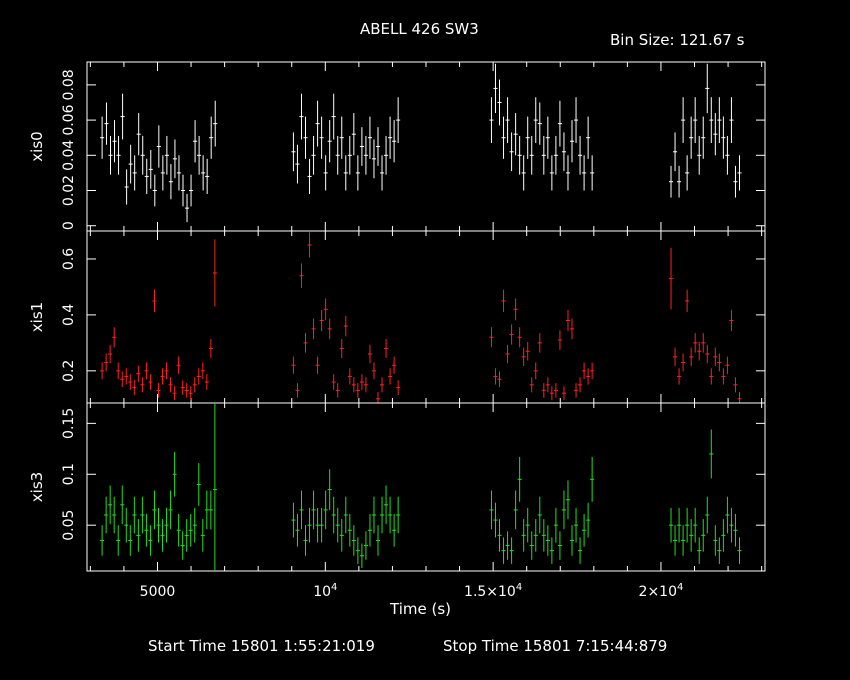  I want to click on xis1-ytick-label: 0.2, so click(69, 371).